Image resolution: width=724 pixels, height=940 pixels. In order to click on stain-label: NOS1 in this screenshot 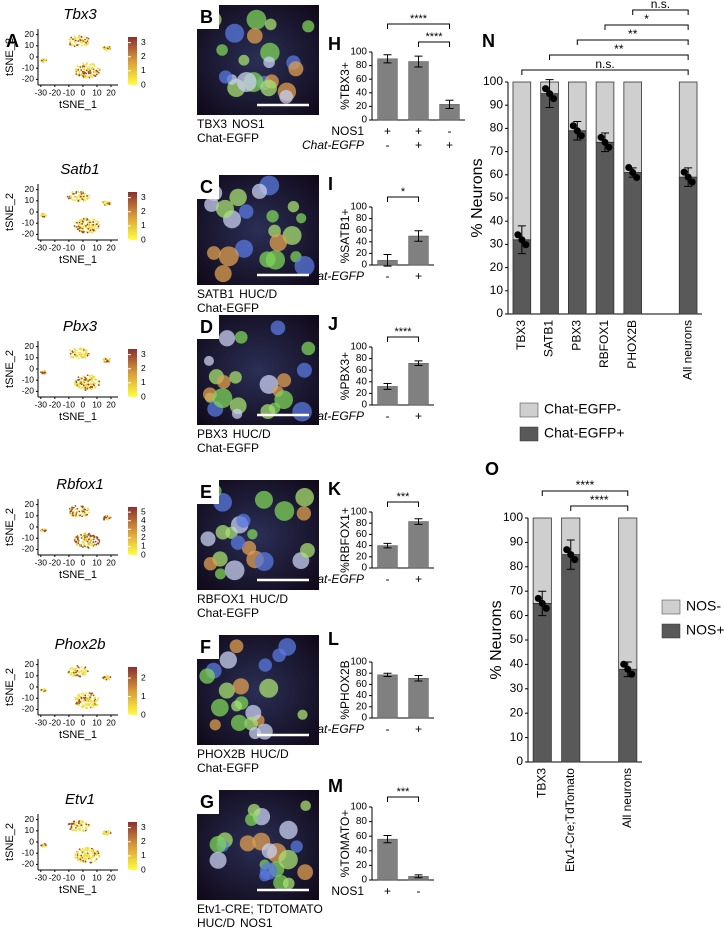, I will do `click(256, 923)`.